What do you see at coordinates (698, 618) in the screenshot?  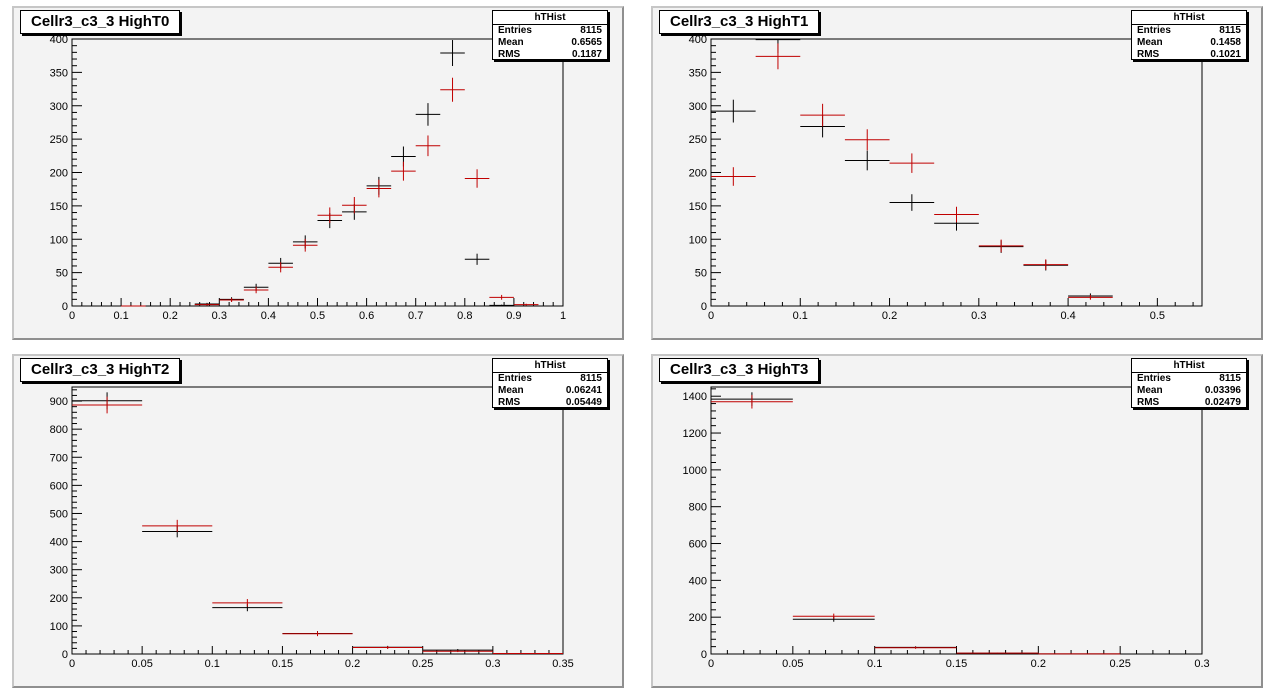 I see `y-tick-label: 200` at bounding box center [698, 618].